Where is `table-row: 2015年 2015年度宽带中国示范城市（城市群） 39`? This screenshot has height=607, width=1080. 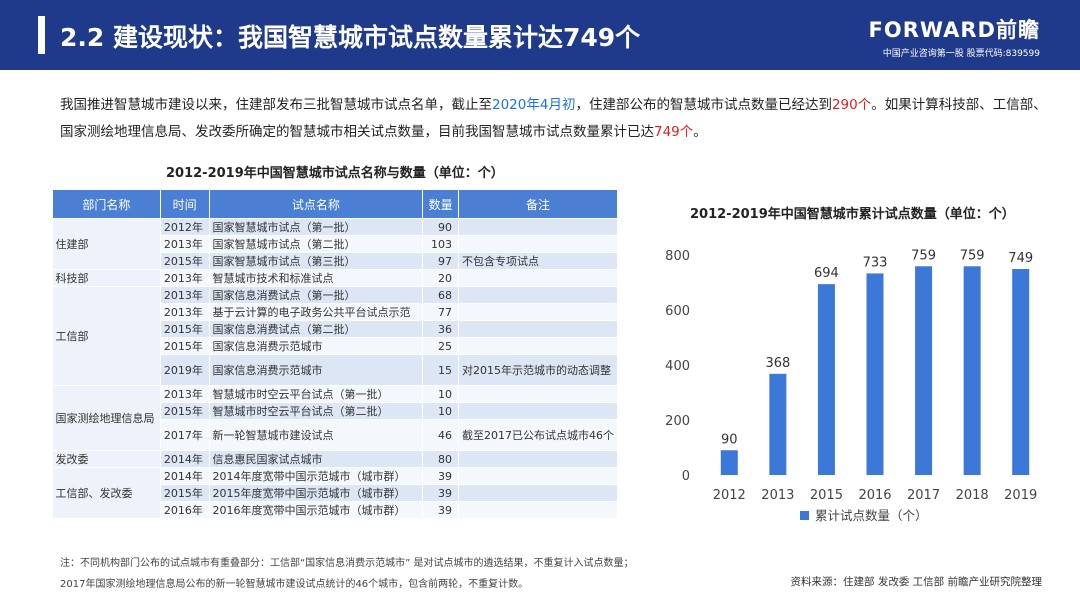
table-row: 2015年 2015年度宽带中国示范城市（城市群） 39 is located at coordinates (336, 493).